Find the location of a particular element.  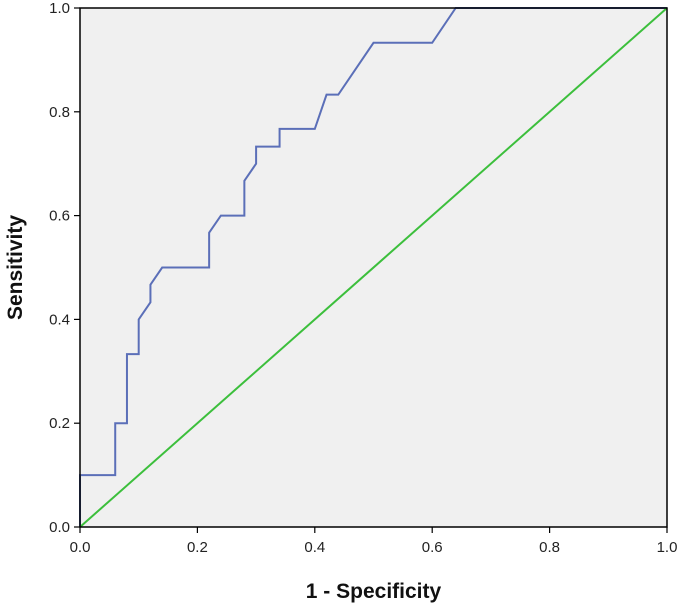

y-axis-title: Sensitivity is located at coordinates (15, 267).